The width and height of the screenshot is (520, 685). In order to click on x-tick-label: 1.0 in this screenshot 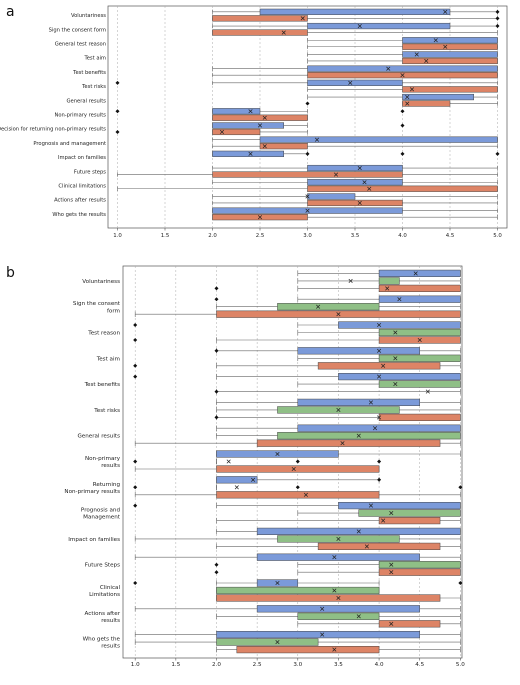, I will do `click(117, 236)`.